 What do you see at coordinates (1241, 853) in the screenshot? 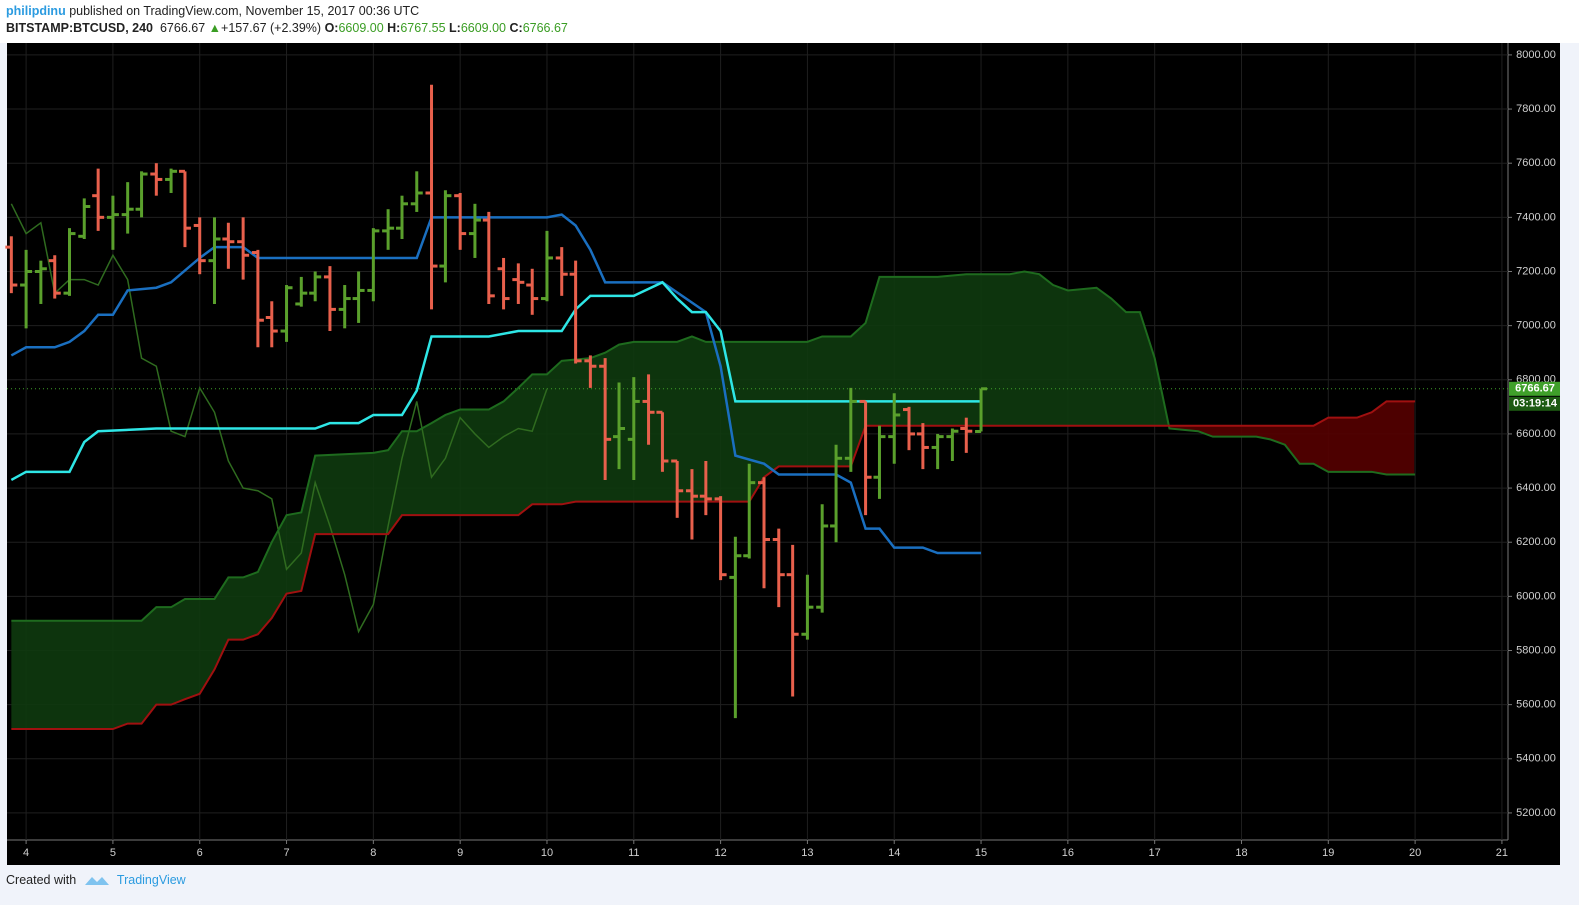
I see `x-tick-label: 18` at bounding box center [1241, 853].